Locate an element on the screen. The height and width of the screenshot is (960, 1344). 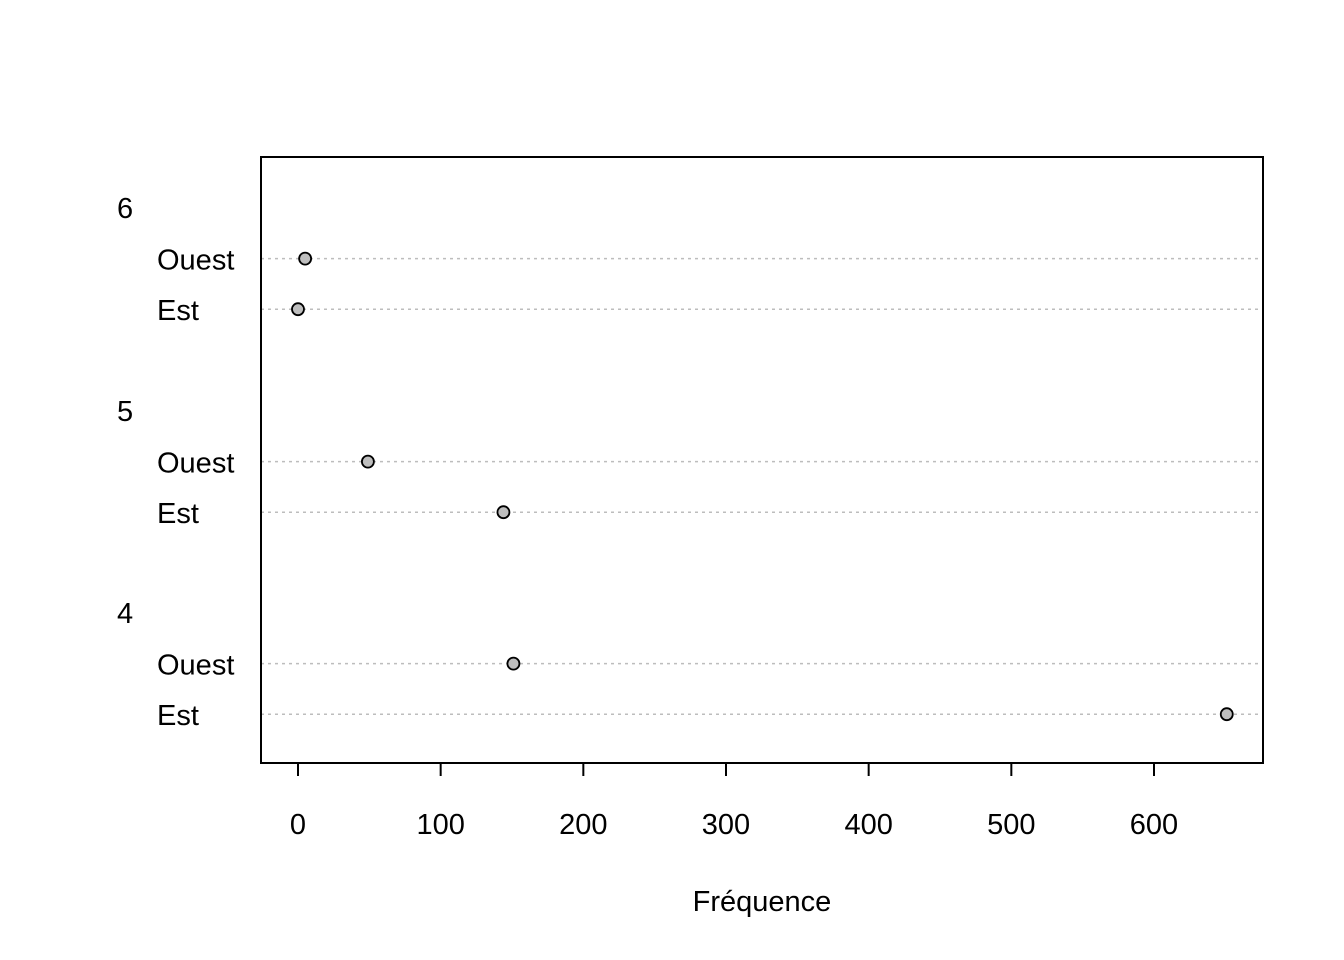
x-axis: 0 100 200 300 400 500 600 is located at coordinates (734, 801).